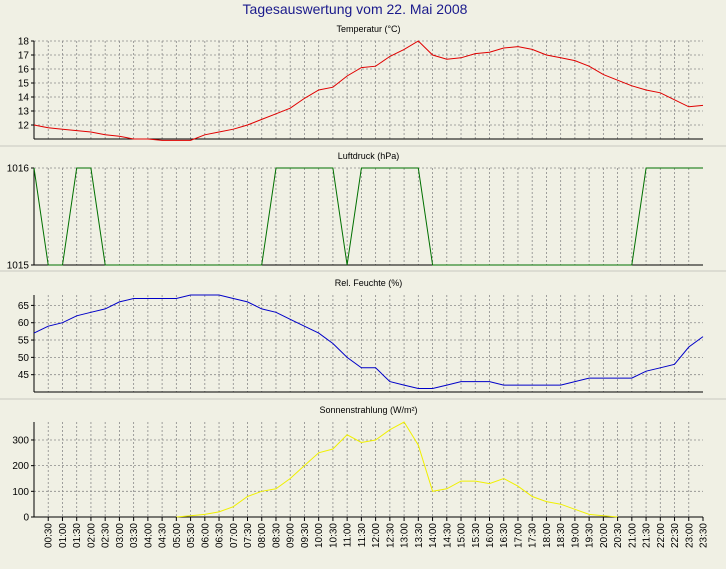  Describe the element at coordinates (77, 535) in the screenshot. I see `x-tick-label: 01:30` at that location.